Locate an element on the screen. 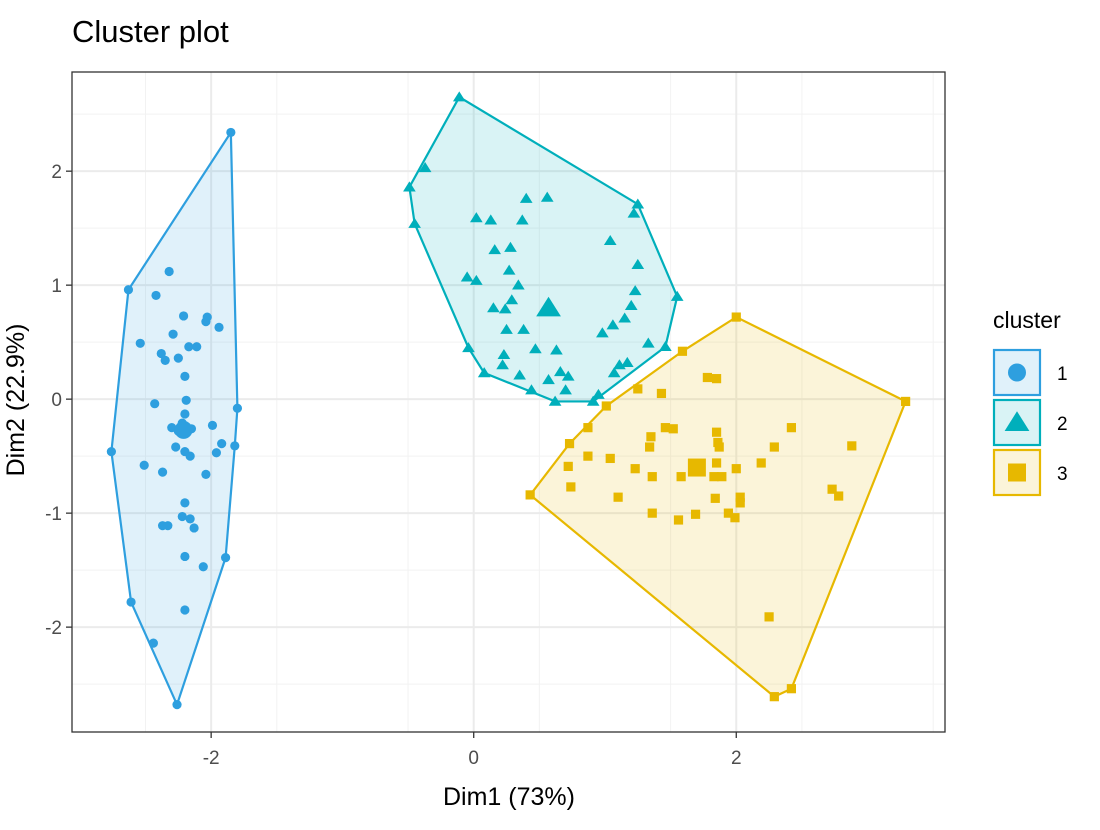 Image resolution: width=1100 pixels, height=830 pixels. x-tick-label: -2 is located at coordinates (211, 758).